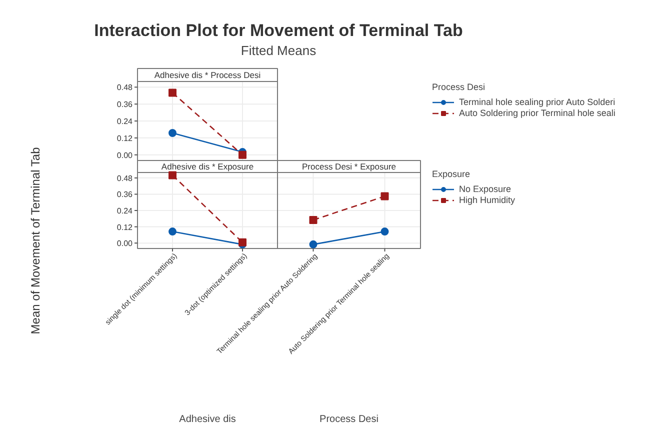 Image resolution: width=647 pixels, height=433 pixels. What do you see at coordinates (207, 75) in the screenshot?
I see `text: Adhesive dis * Process Desi` at bounding box center [207, 75].